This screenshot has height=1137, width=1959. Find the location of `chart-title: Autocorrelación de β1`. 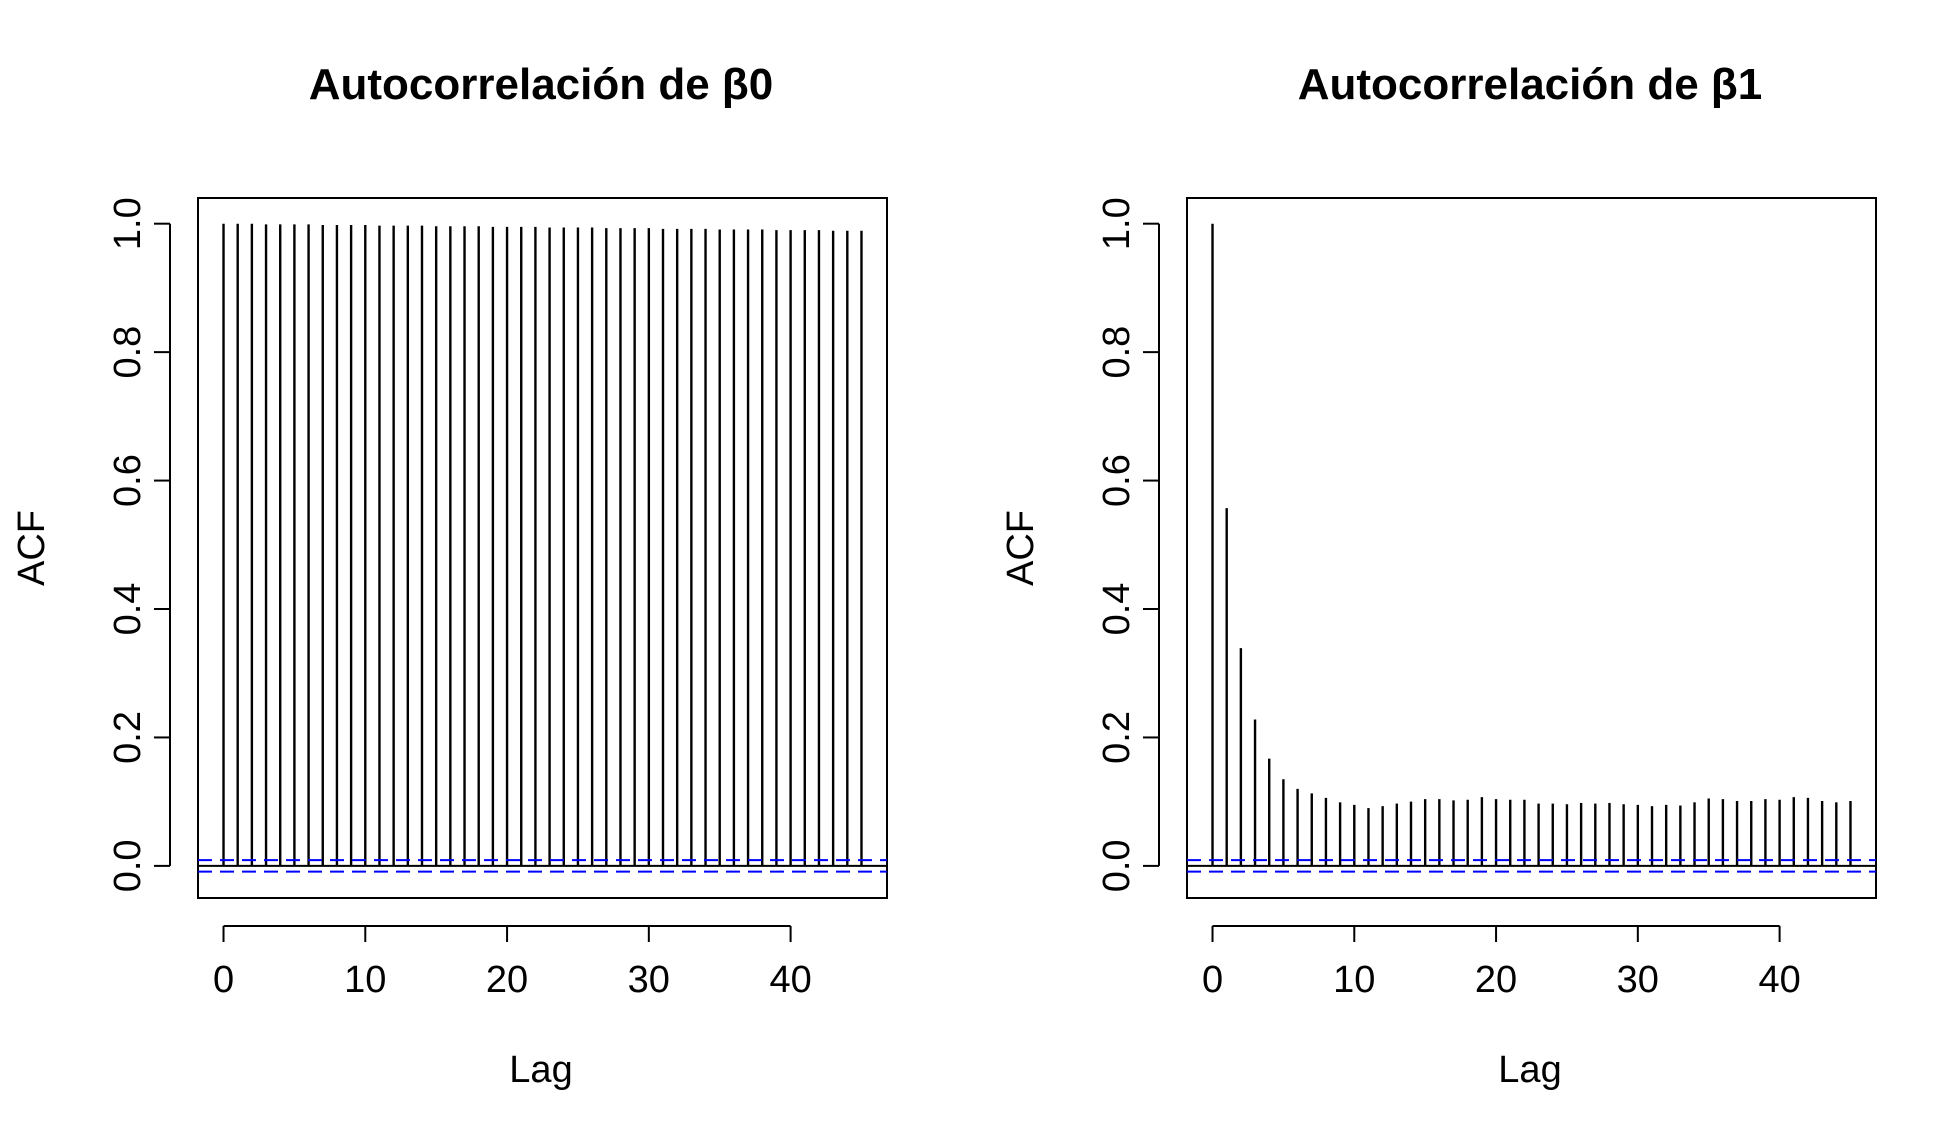

chart-title: Autocorrelación de β1 is located at coordinates (1530, 84).